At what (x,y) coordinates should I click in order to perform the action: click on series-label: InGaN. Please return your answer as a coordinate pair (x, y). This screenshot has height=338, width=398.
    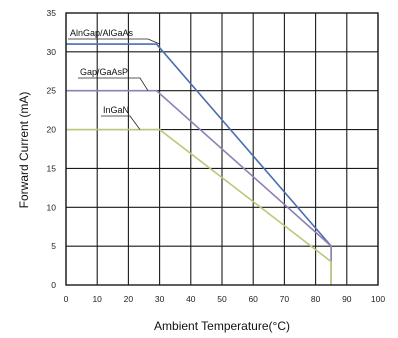
    Looking at the image, I should click on (116, 110).